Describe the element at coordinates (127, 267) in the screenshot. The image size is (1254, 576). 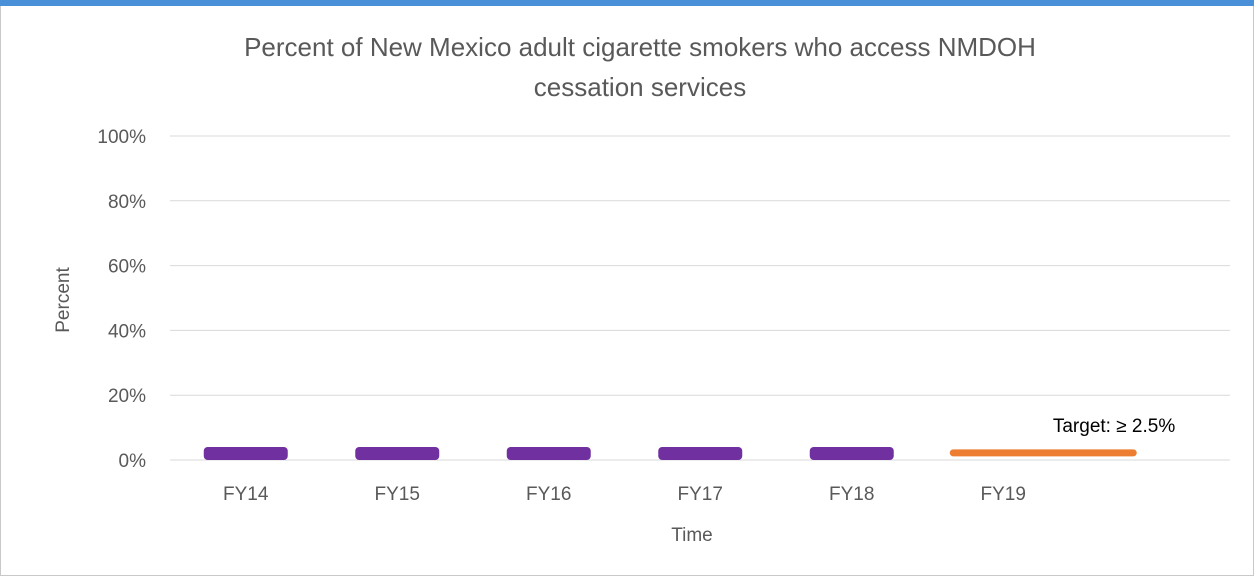
I see `y-tick-label: 60%` at that location.